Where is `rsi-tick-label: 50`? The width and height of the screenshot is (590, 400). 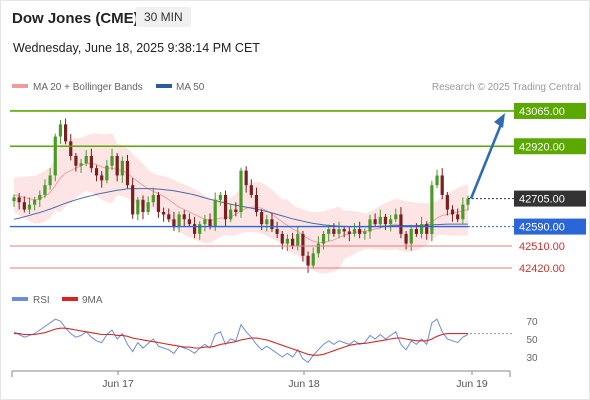
rsi-tick-label: 50 is located at coordinates (532, 340).